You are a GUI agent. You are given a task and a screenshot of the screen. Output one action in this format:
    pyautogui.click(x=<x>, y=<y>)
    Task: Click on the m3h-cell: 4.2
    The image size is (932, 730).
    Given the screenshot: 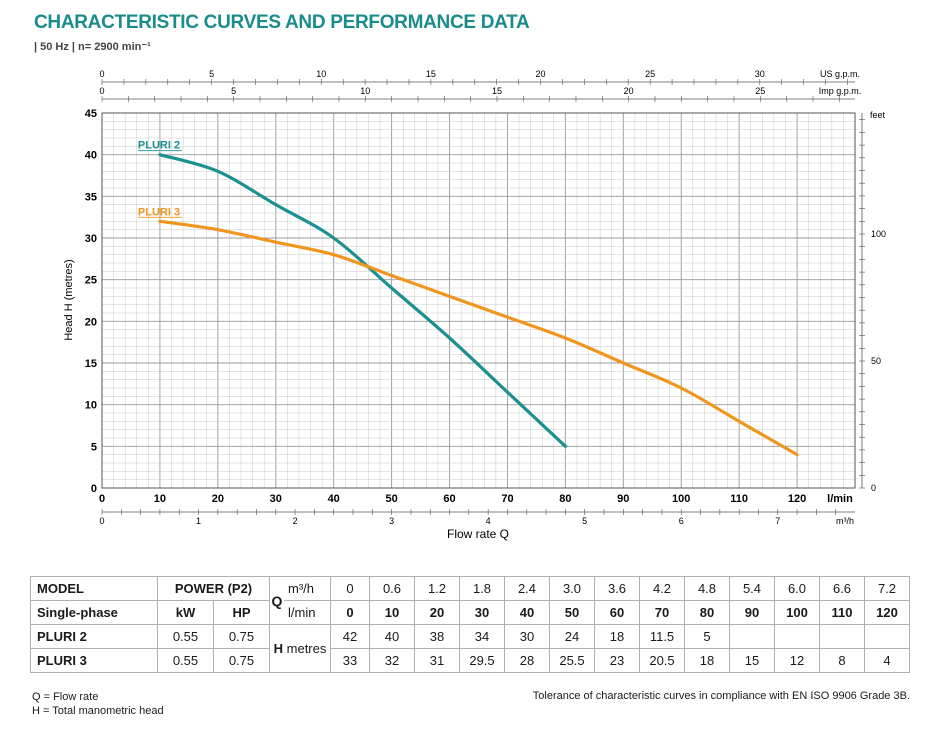 What is the action you would take?
    pyautogui.click(x=662, y=588)
    